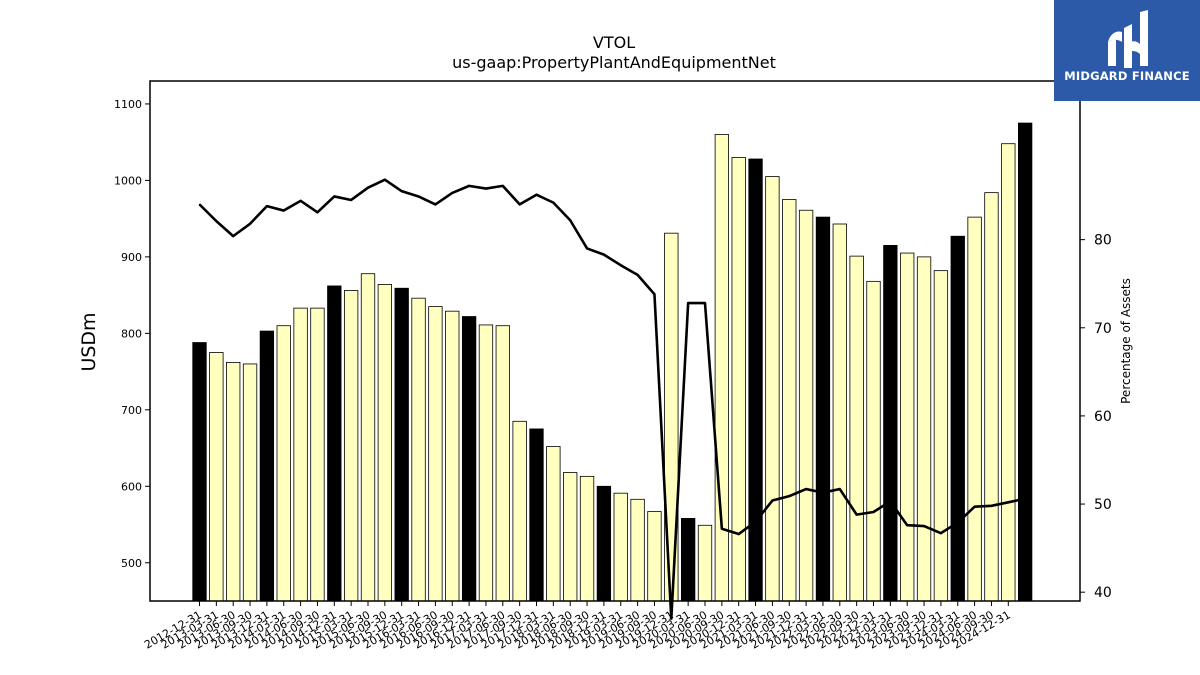 This screenshot has height=675, width=1200. What do you see at coordinates (131, 563) in the screenshot?
I see `y-tick-label: 500` at bounding box center [131, 563].